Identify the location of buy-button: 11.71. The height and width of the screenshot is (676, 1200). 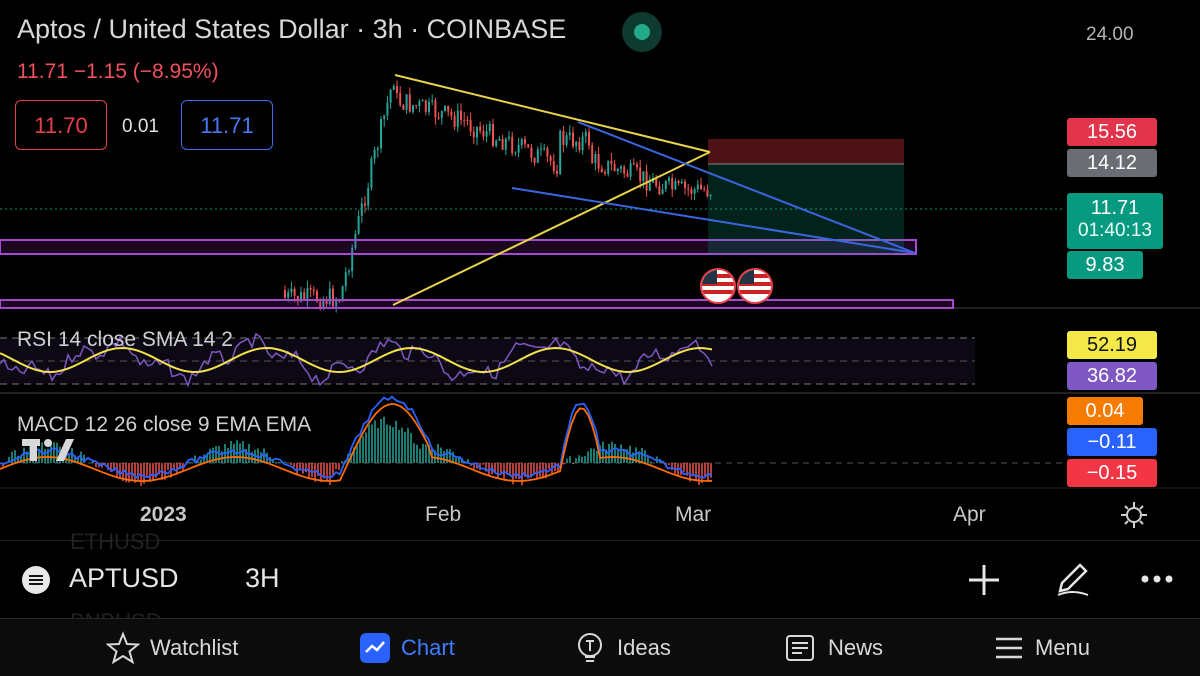
(227, 125).